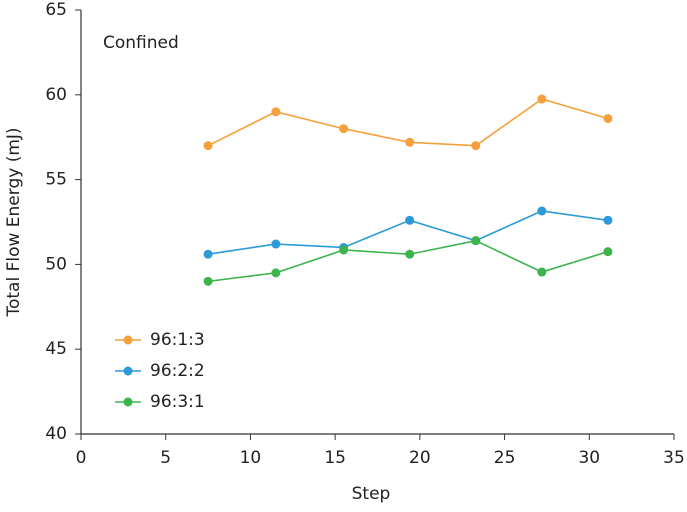 The width and height of the screenshot is (687, 512). I want to click on y-tick-label: 60, so click(56, 95).